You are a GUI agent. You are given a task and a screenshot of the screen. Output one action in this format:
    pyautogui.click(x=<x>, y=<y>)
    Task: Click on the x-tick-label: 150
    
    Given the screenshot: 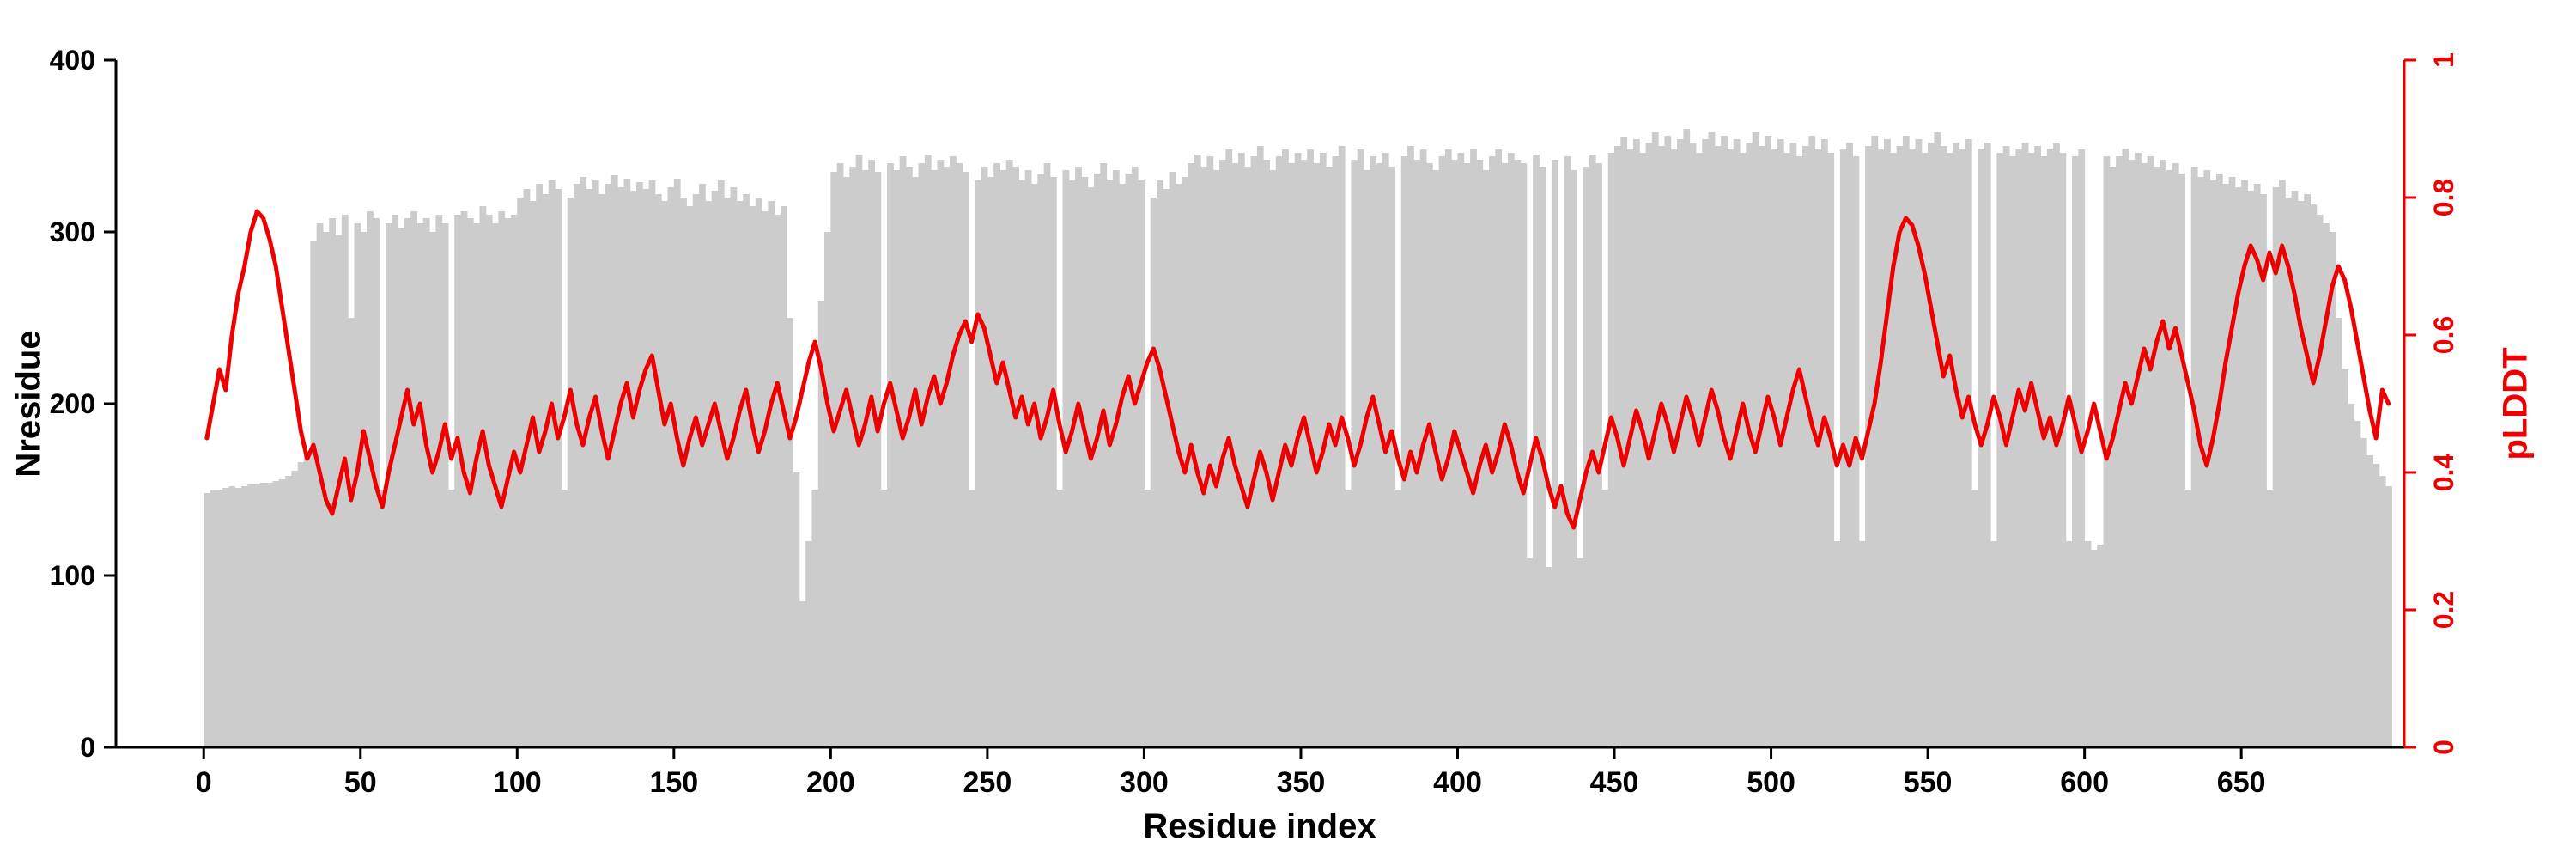 What is the action you would take?
    pyautogui.click(x=673, y=783)
    